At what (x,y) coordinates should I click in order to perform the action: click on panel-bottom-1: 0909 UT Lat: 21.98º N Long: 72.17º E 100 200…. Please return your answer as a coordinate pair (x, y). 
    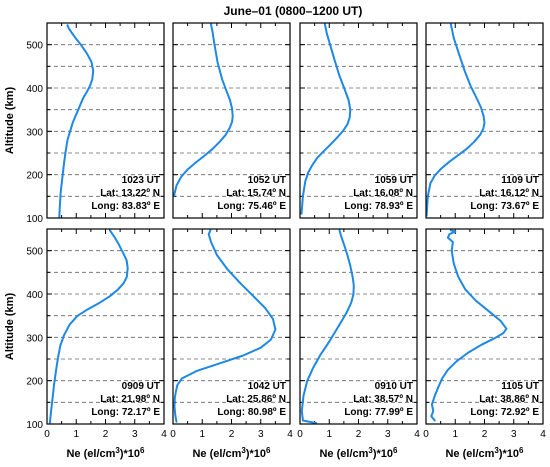
    Looking at the image, I should click on (96, 334).